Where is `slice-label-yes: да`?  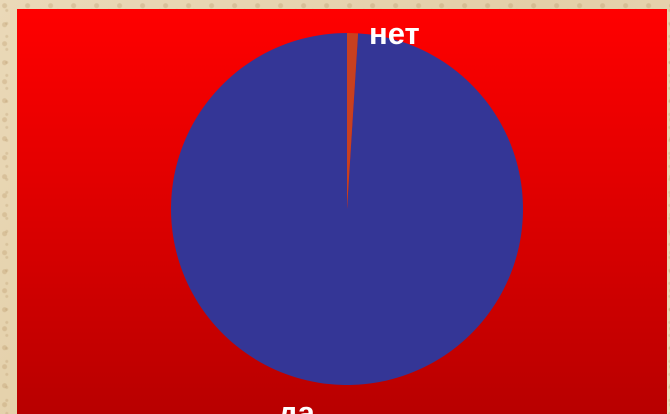 slice-label-yes: да is located at coordinates (297, 404).